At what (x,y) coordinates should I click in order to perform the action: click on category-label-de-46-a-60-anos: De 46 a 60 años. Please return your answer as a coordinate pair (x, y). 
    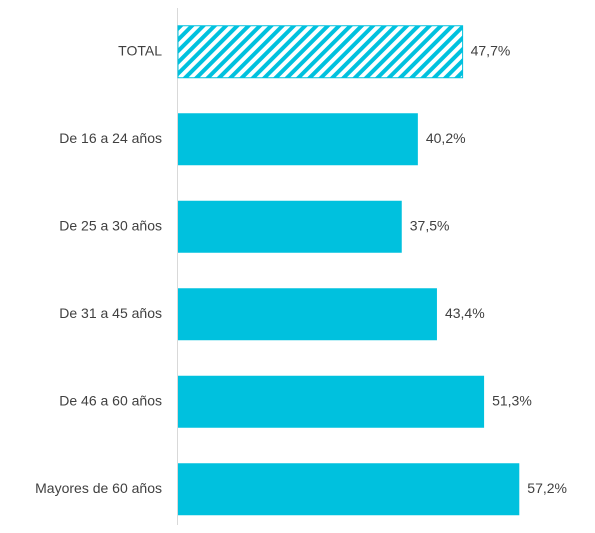
    Looking at the image, I should click on (110, 400).